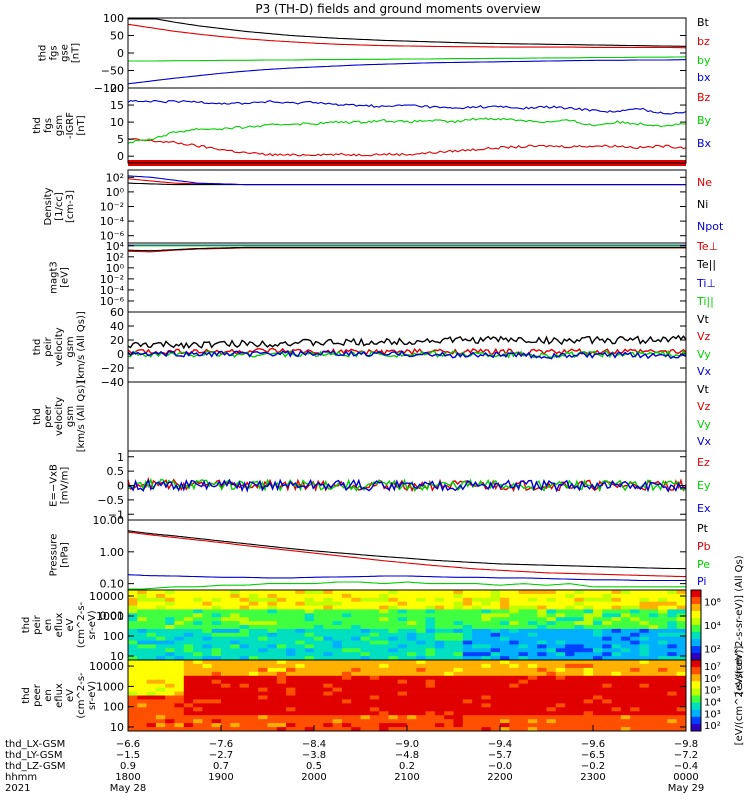 The image size is (750, 804). Describe the element at coordinates (739, 624) in the screenshot. I see `colorbar-label: [eV/(cm^2-s-sr-eV)] (All Qs)` at that location.